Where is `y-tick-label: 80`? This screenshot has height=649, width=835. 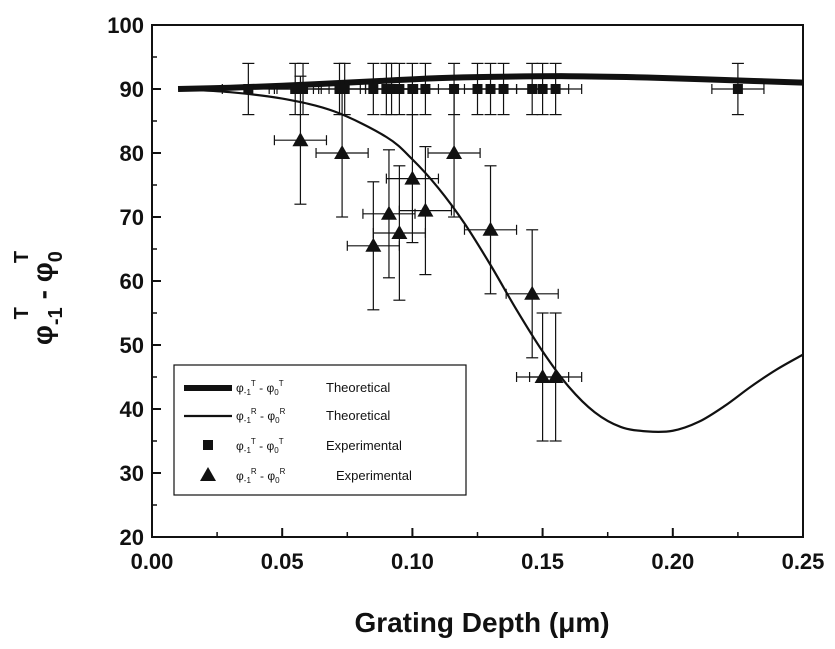 y-tick-label: 80 is located at coordinates (132, 153).